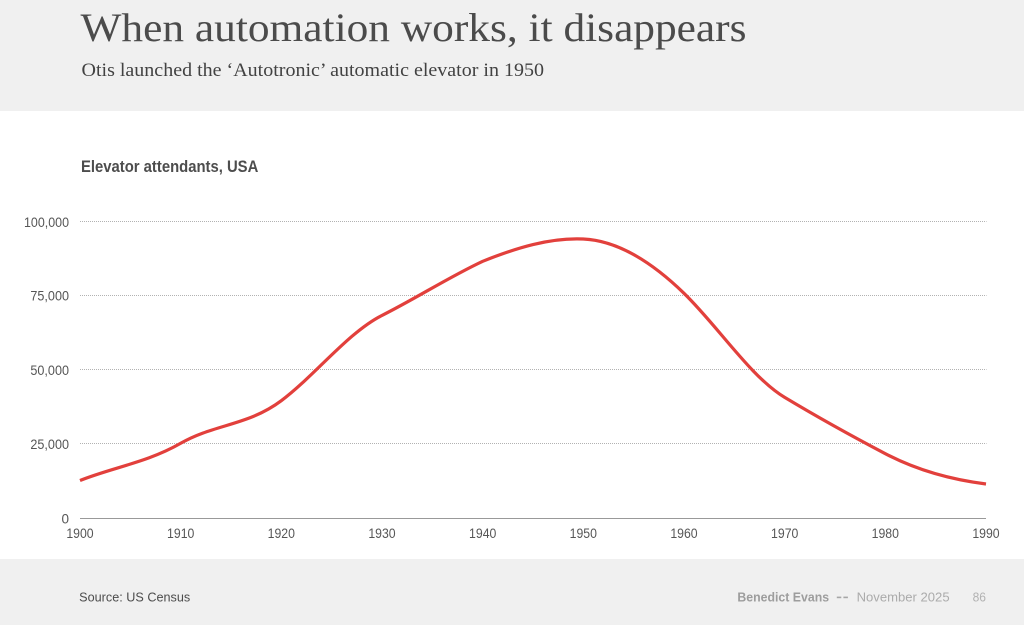 The width and height of the screenshot is (1024, 625). I want to click on svg-text: 100,000, so click(46, 222).